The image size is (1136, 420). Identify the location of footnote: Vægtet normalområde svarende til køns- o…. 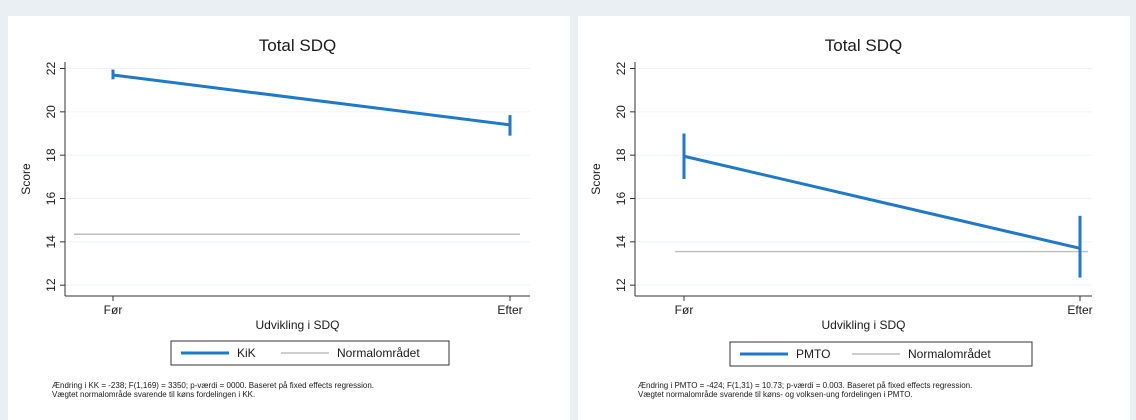
(775, 394).